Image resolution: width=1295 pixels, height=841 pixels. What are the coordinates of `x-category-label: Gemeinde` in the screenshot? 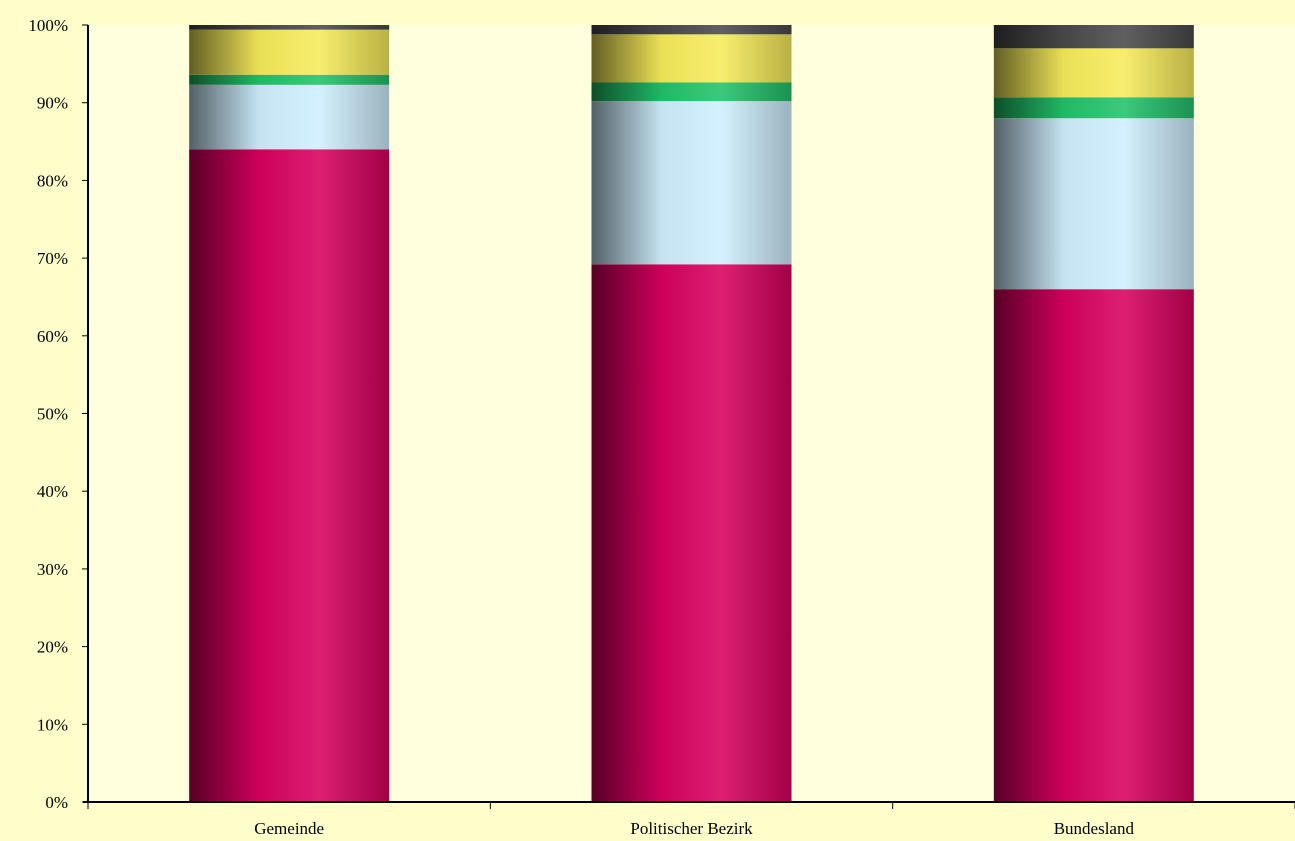 It's located at (289, 828).